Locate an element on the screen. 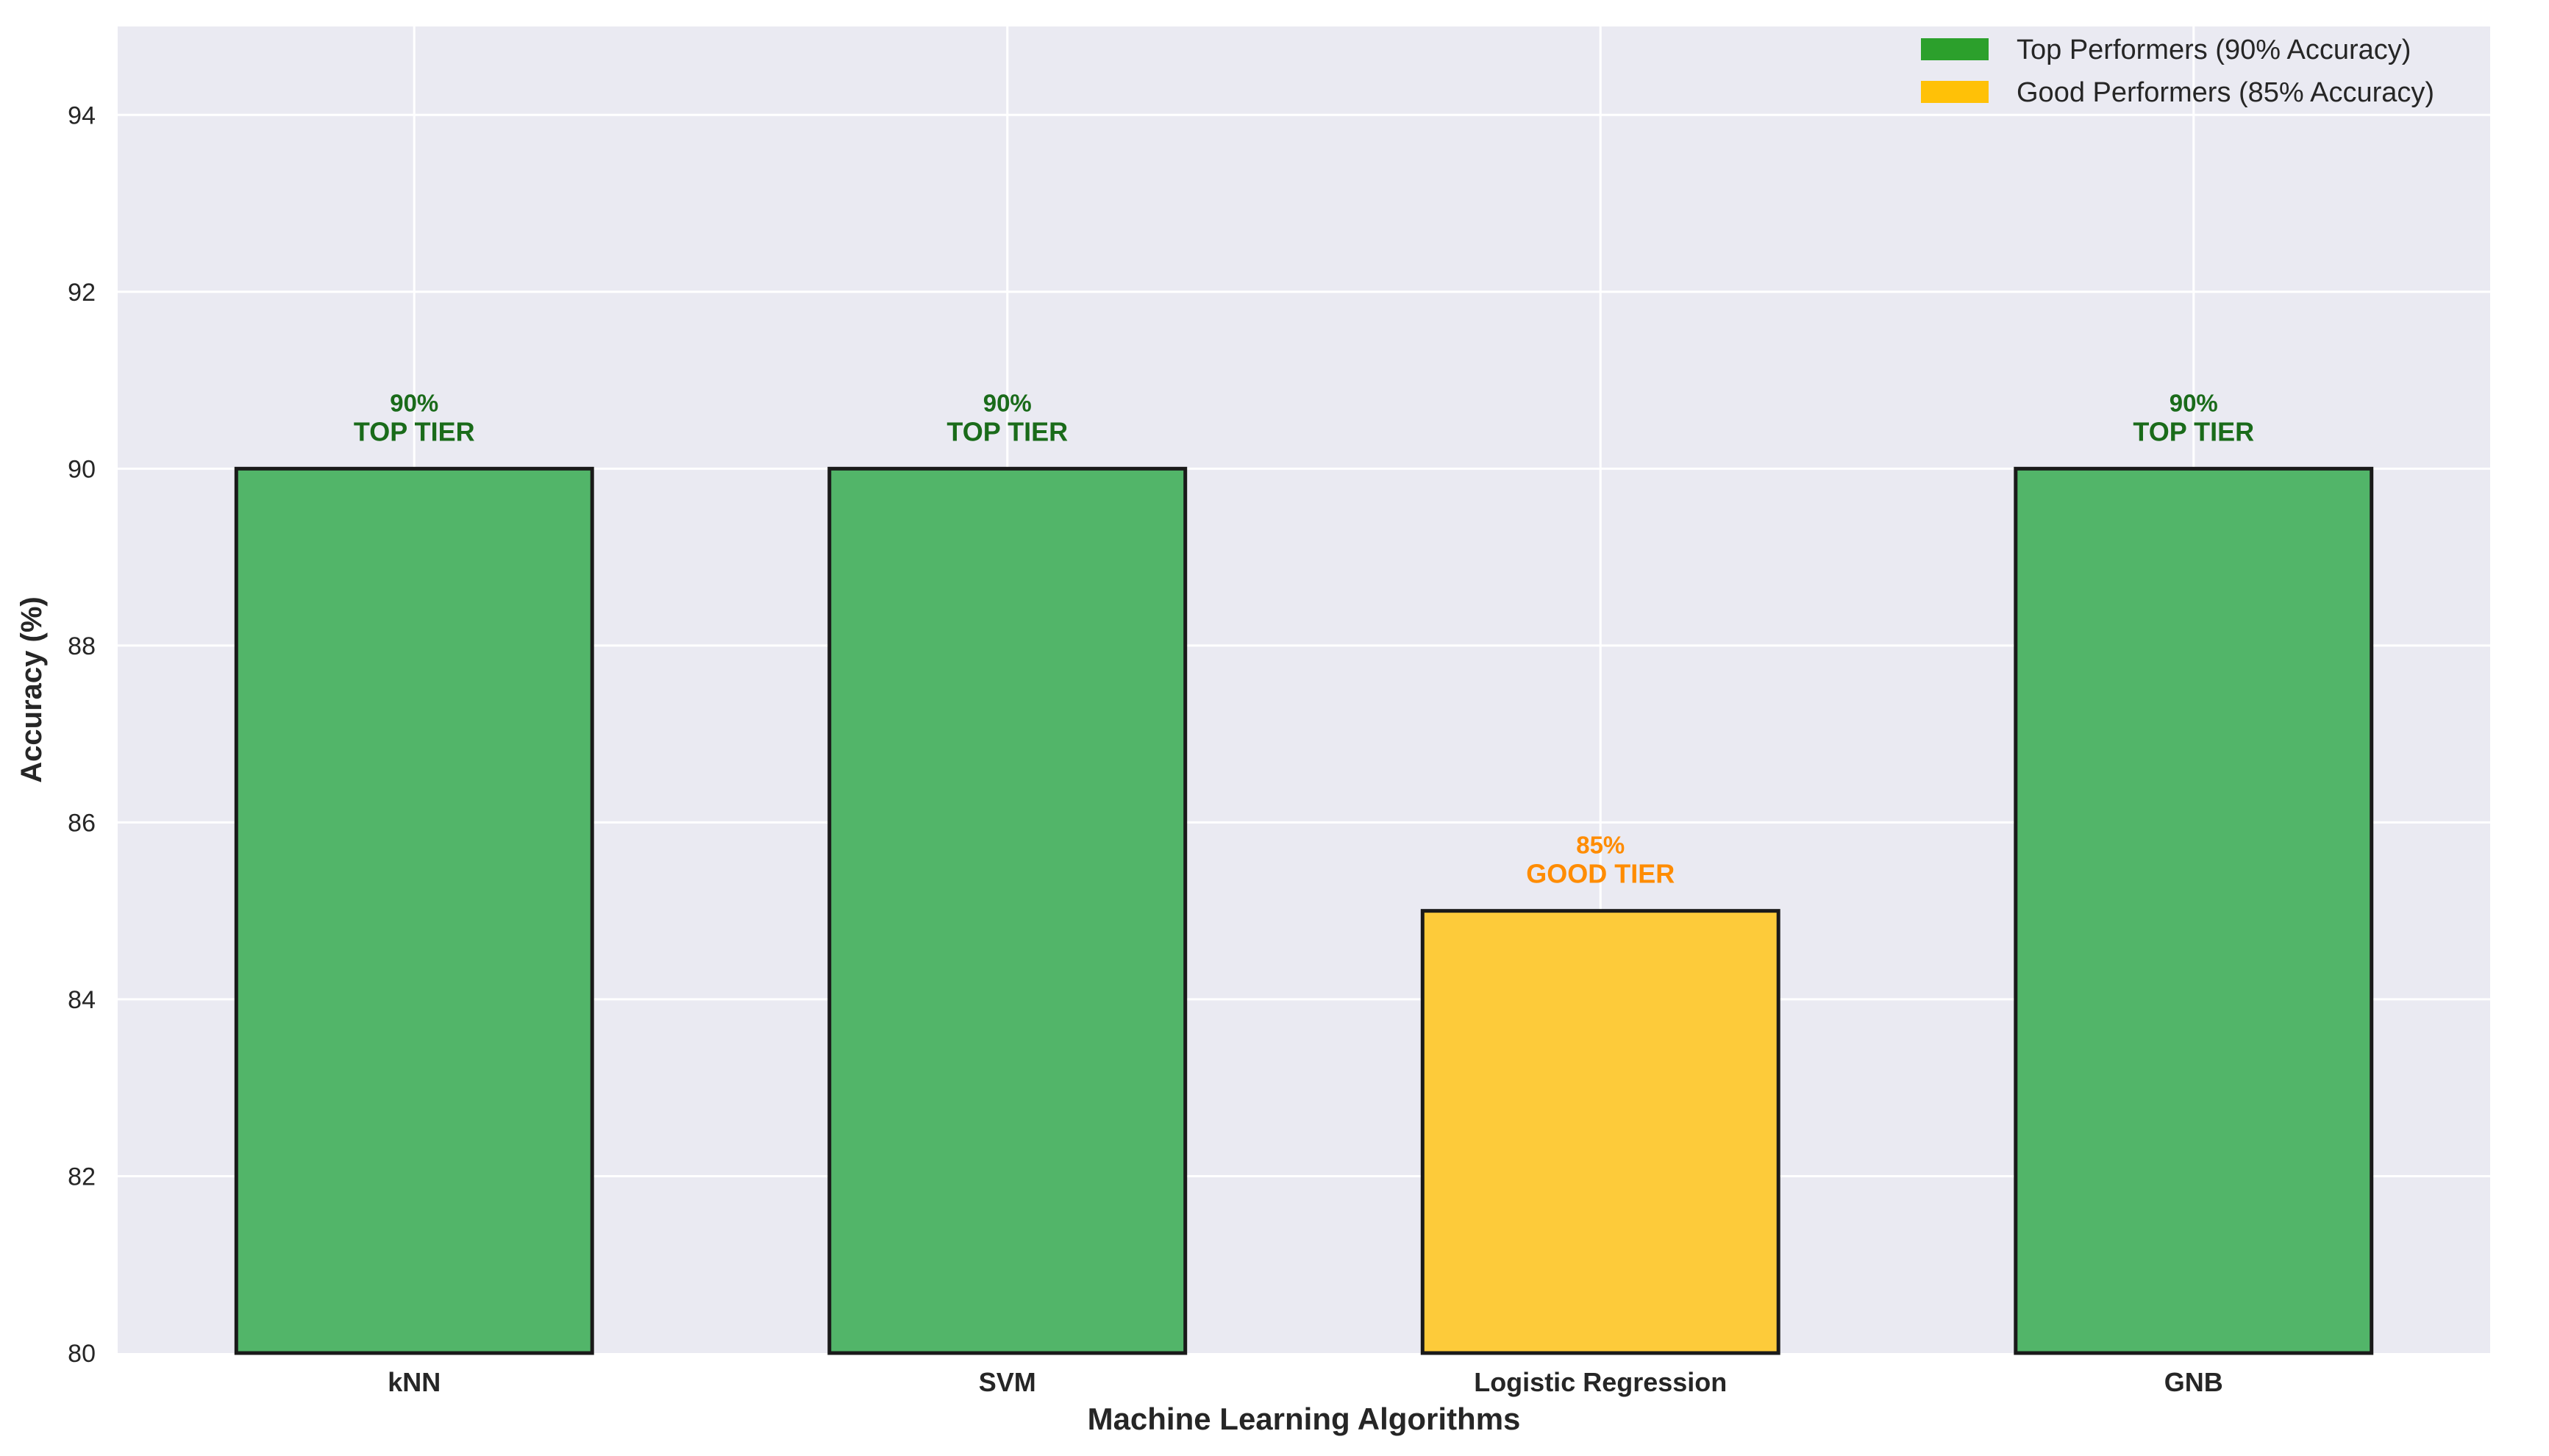 The width and height of the screenshot is (2549, 1456). y-axis-label: Accuracy (%) is located at coordinates (31, 689).